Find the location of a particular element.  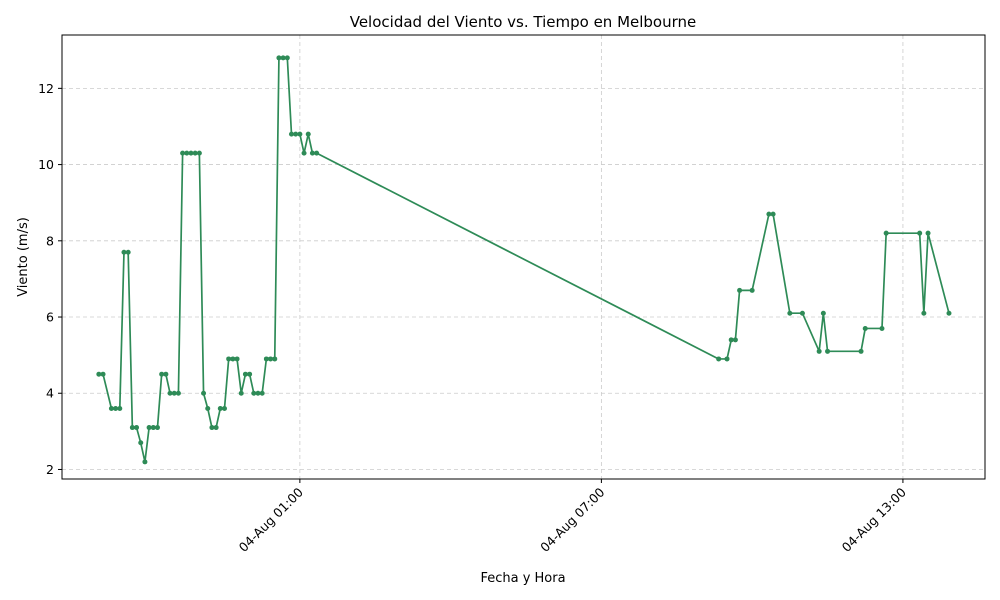

x-axis-label: Fecha y Hora is located at coordinates (522, 578).